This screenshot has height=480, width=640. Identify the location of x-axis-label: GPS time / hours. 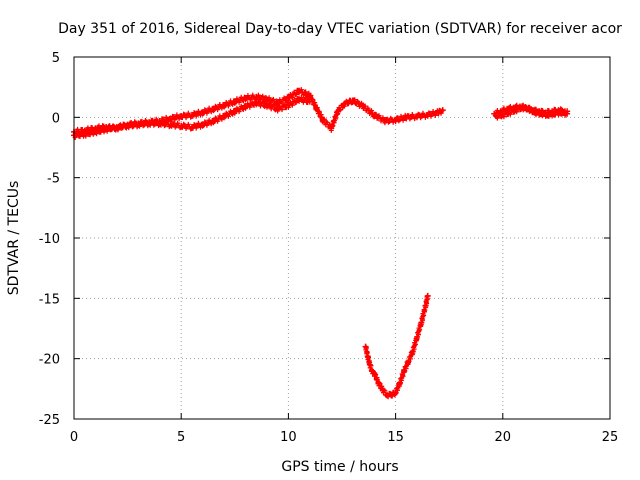
(339, 467).